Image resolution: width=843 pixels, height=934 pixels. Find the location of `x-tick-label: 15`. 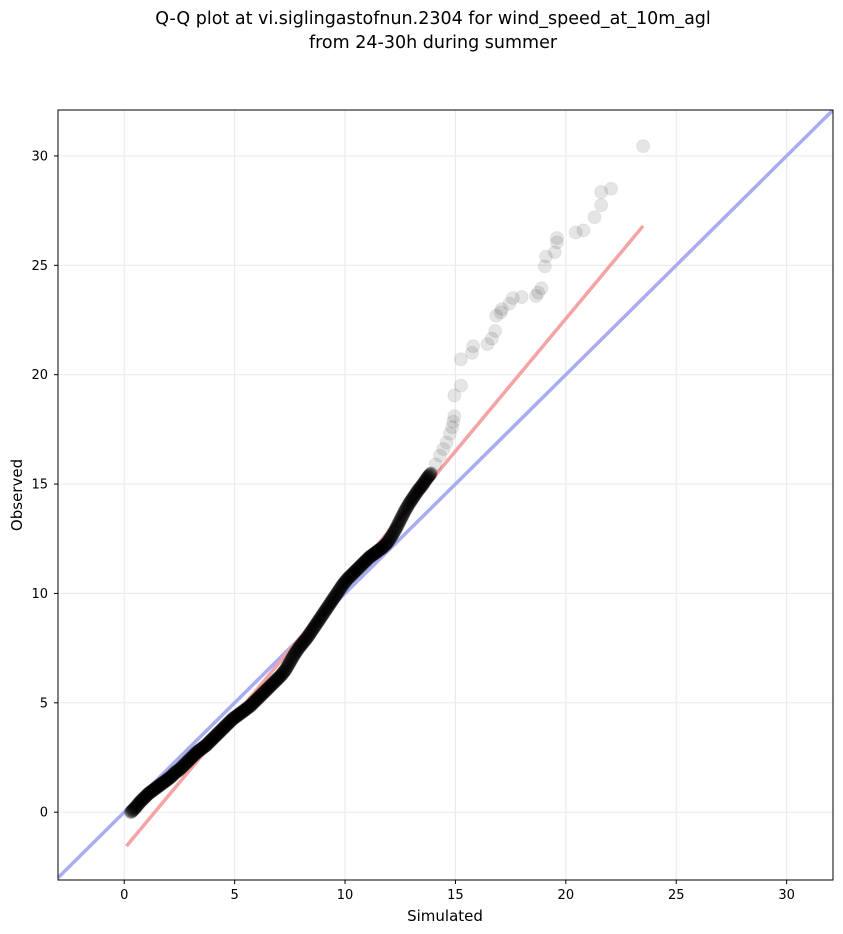

x-tick-label: 15 is located at coordinates (455, 895).